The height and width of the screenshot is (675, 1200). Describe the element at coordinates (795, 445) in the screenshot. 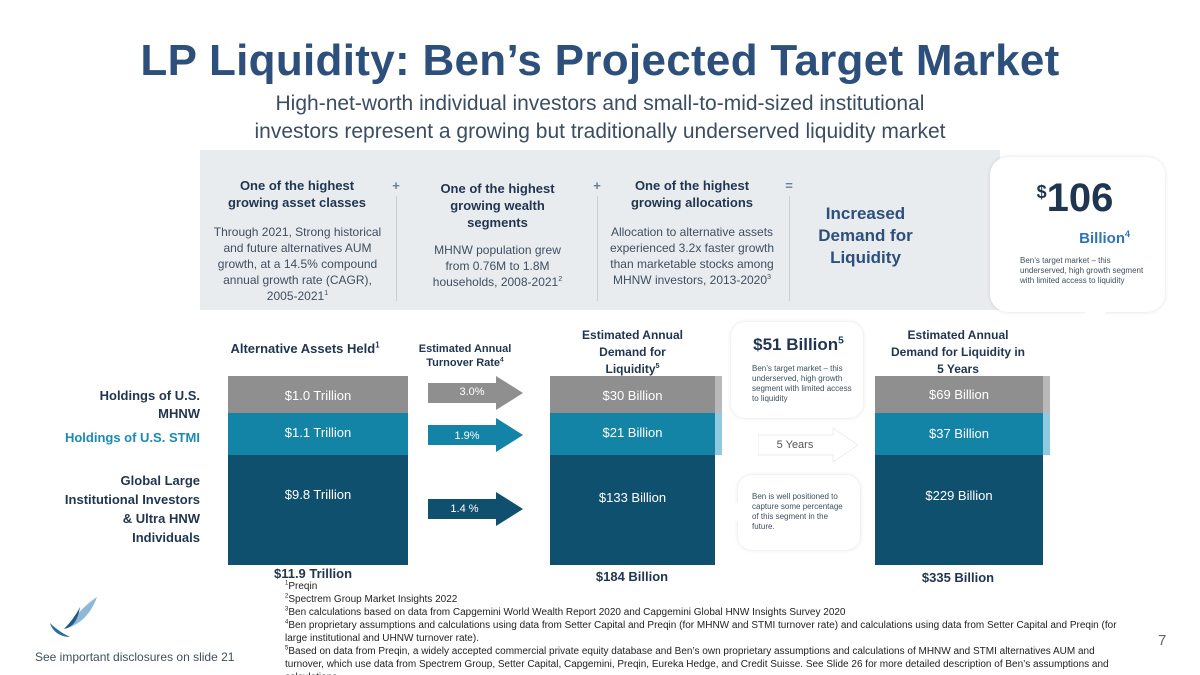

I see `five-years-label: 5 Years` at that location.